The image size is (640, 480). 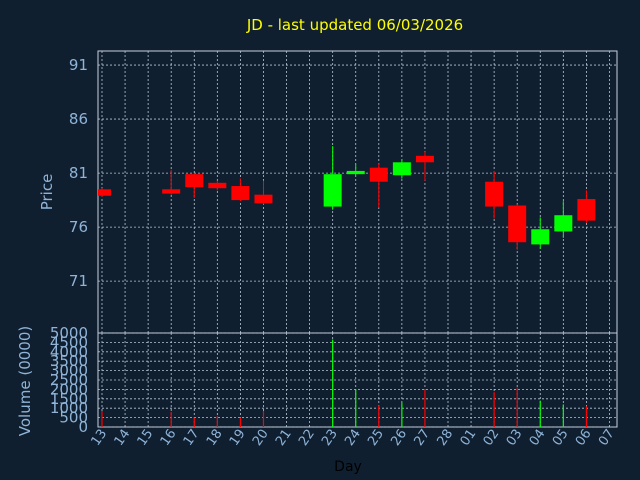 I want to click on x-tick-label: 14, so click(x=123, y=438).